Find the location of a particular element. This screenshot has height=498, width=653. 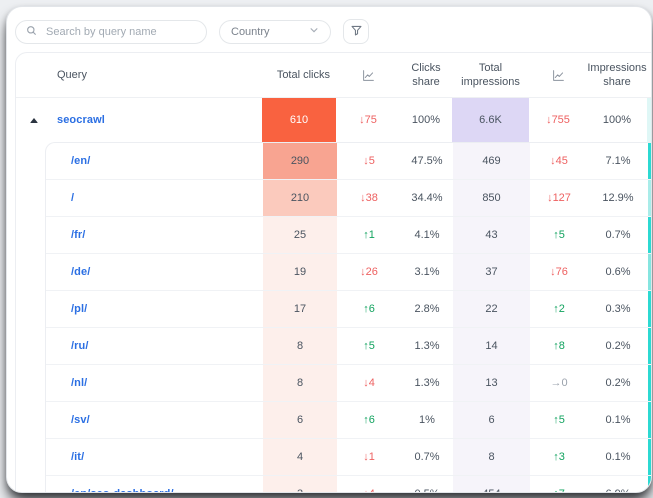

query-link: /ru/ is located at coordinates (80, 346).